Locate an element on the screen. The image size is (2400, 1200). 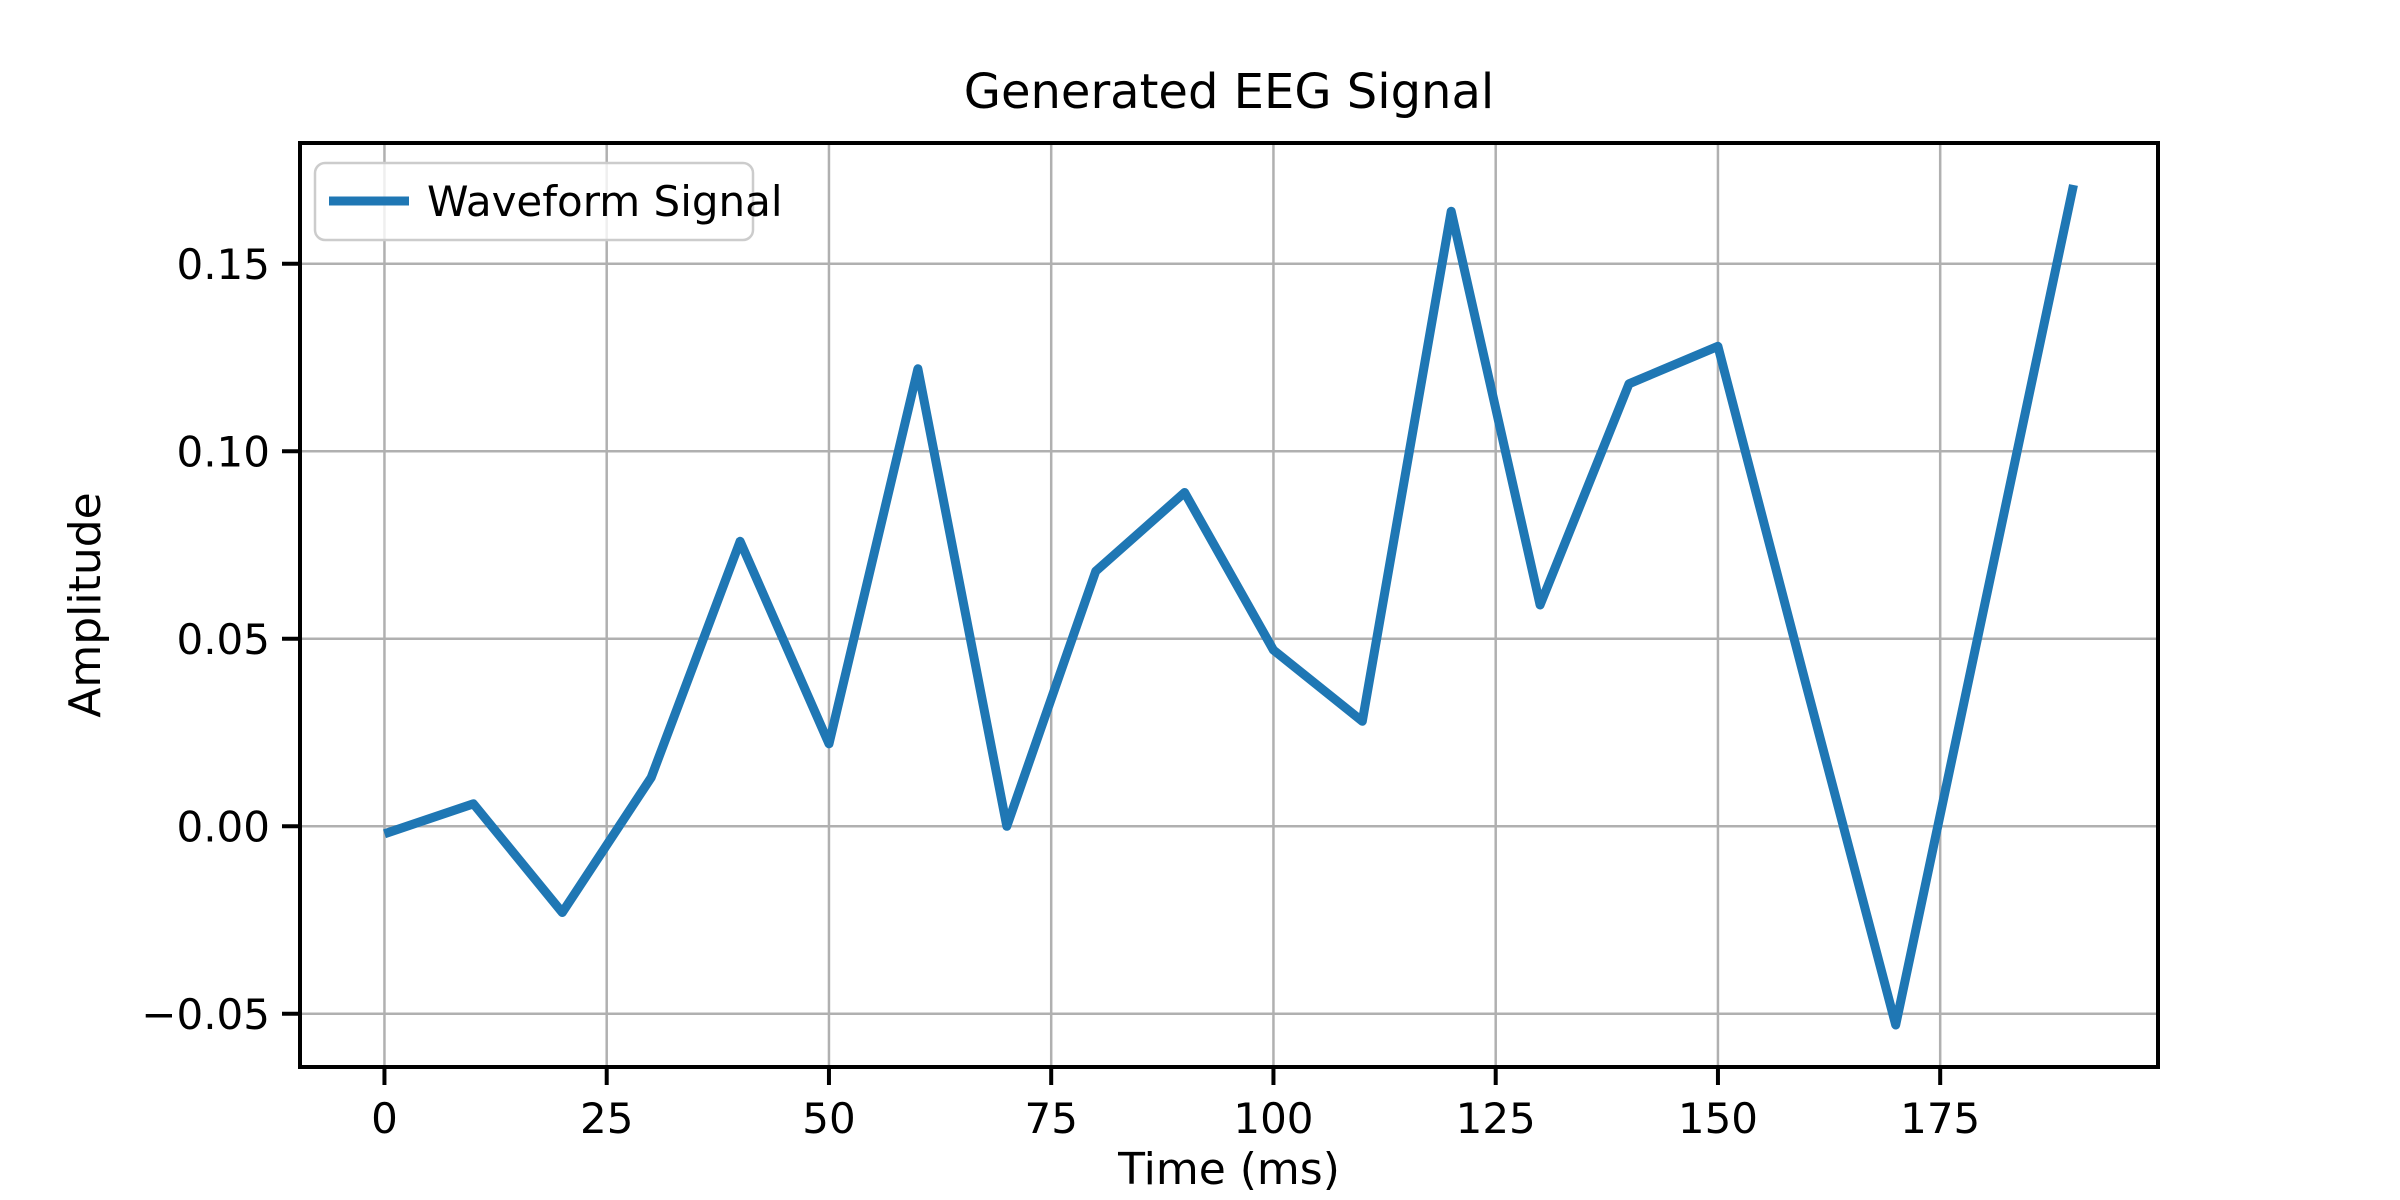
y-tick-label: −0.05 is located at coordinates (205, 1014).